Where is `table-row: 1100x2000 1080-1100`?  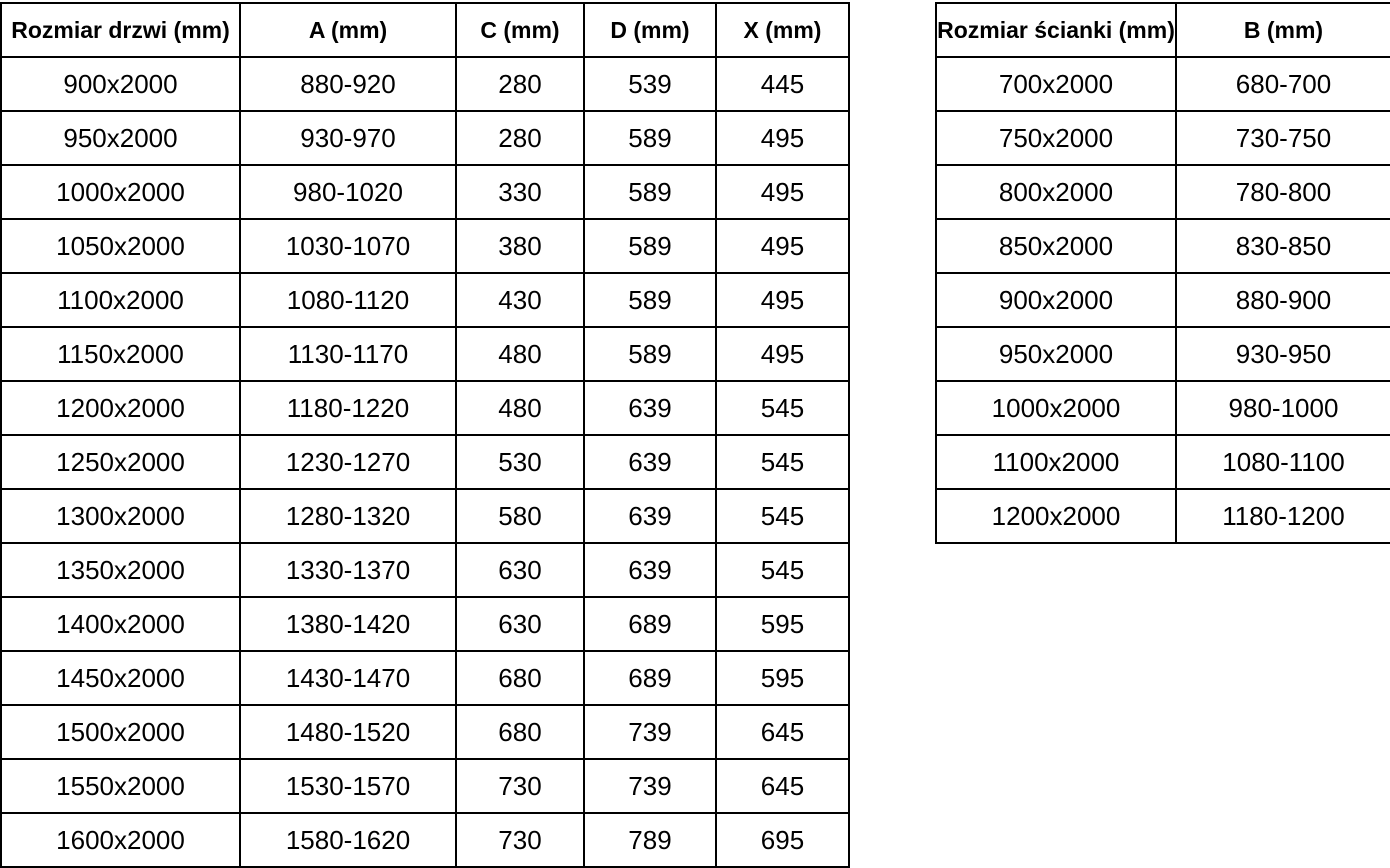 table-row: 1100x2000 1080-1100 is located at coordinates (1162, 462).